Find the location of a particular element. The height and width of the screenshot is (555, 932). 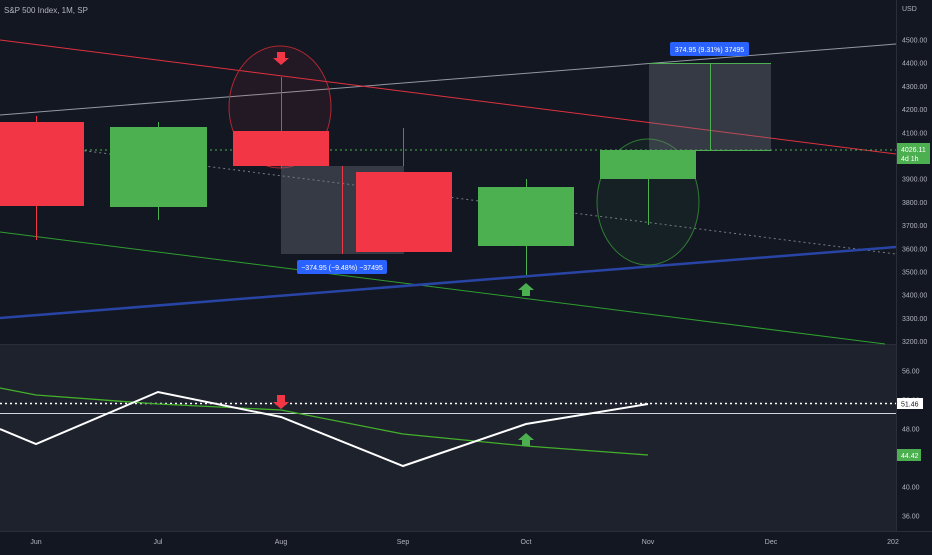

price-tick-label: 3900.00 is located at coordinates (914, 180).